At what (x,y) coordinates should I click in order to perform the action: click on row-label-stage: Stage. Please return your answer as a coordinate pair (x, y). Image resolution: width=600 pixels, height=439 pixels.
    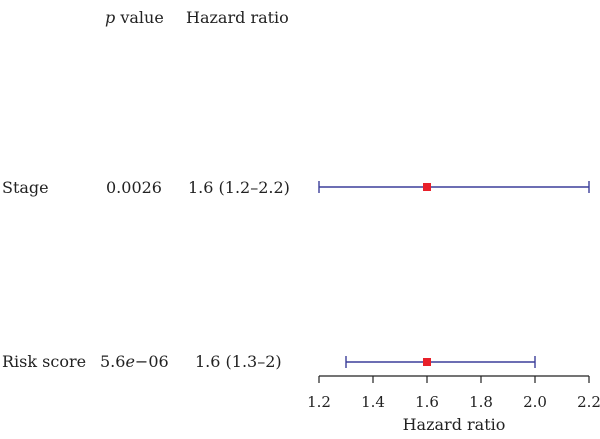
    Looking at the image, I should click on (25, 187).